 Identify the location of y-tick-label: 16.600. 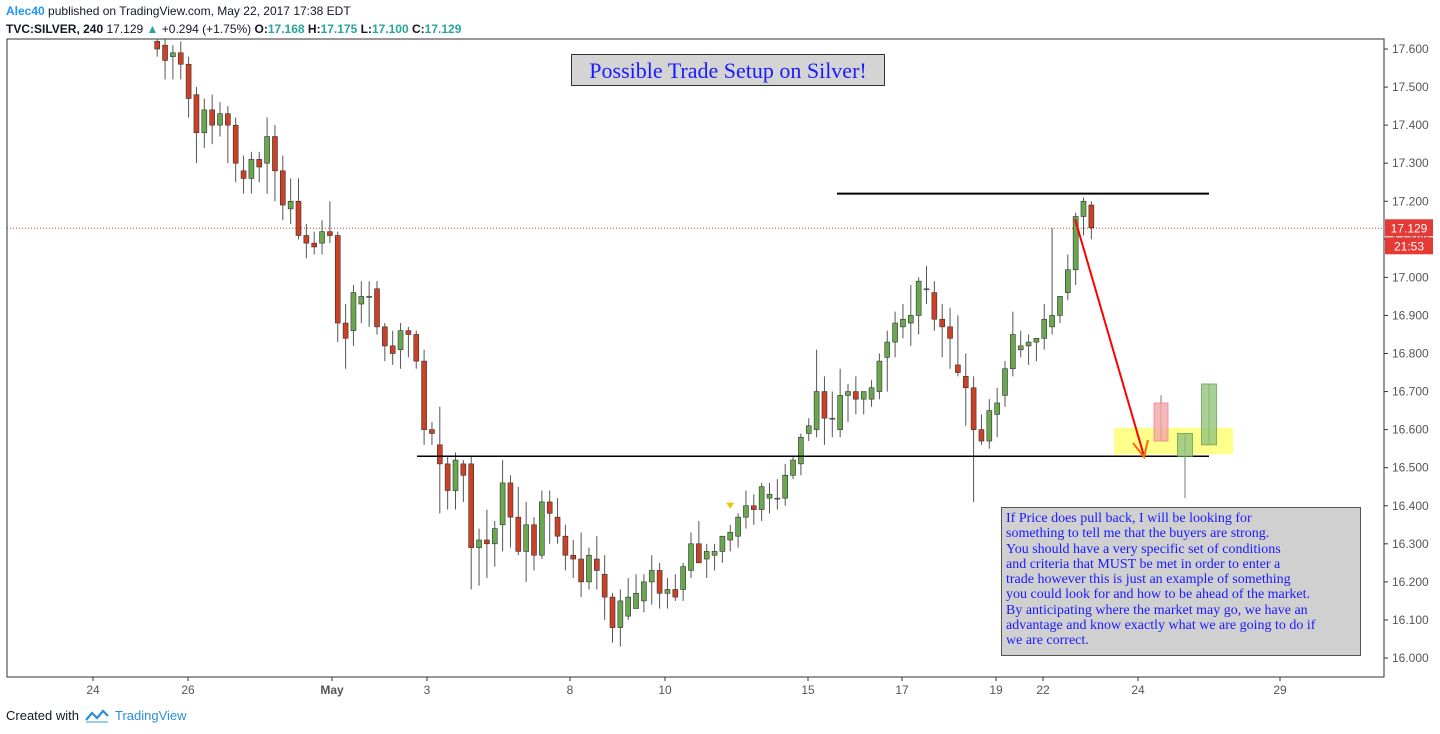
(1410, 430).